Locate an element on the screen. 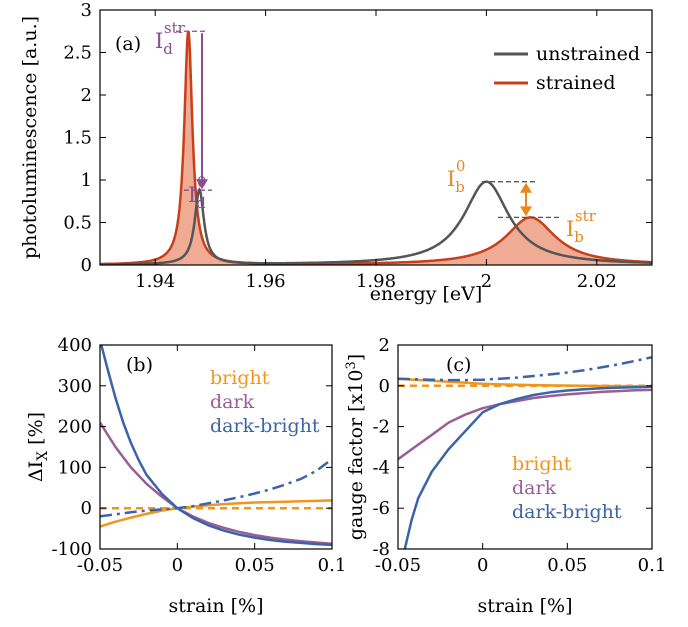 Image resolution: width=688 pixels, height=627 pixels. y-tick-label: 300 is located at coordinates (75, 386).